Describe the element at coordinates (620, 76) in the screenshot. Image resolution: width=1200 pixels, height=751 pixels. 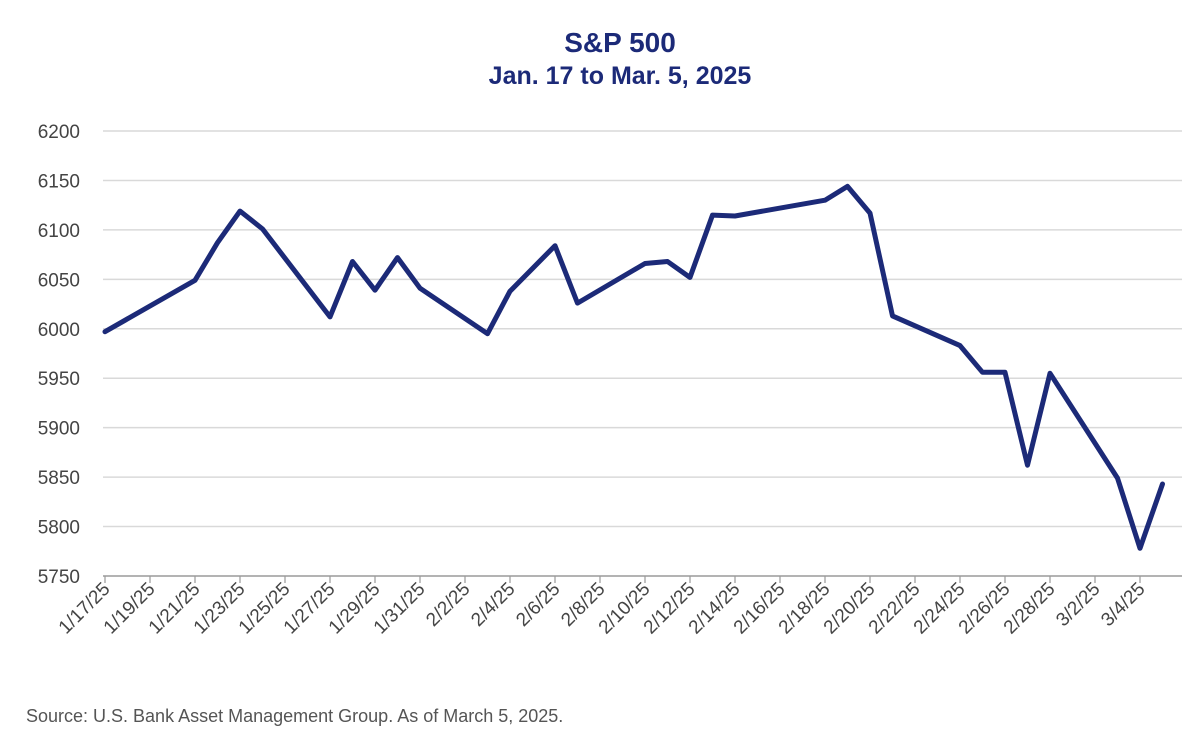
I see `chart-subtitle: Jan. 17 to Mar. 5, 2025` at that location.